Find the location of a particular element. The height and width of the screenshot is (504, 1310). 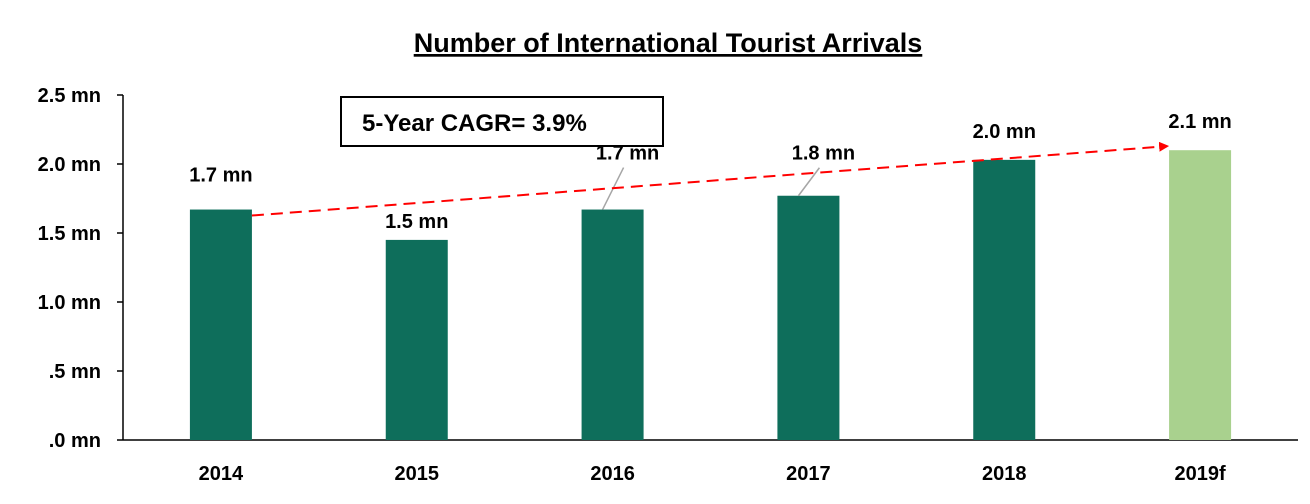

data-label-2016: 1.7 mn is located at coordinates (627, 154).